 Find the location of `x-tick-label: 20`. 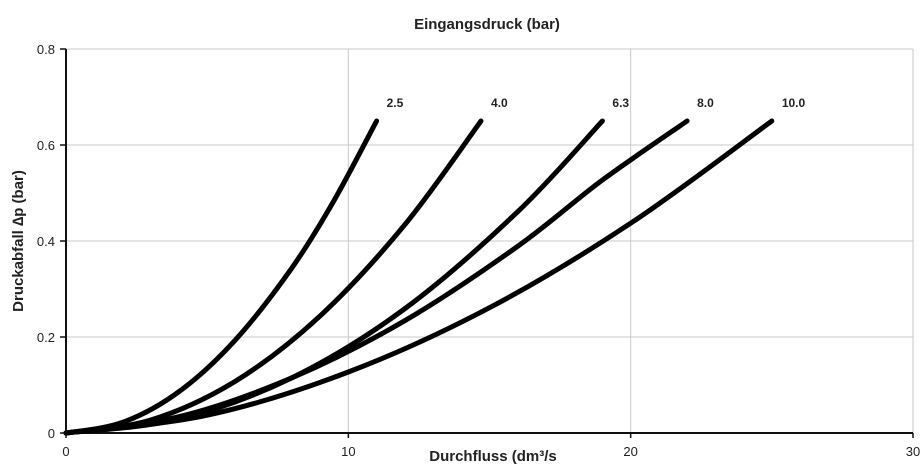

x-tick-label: 20 is located at coordinates (630, 451).